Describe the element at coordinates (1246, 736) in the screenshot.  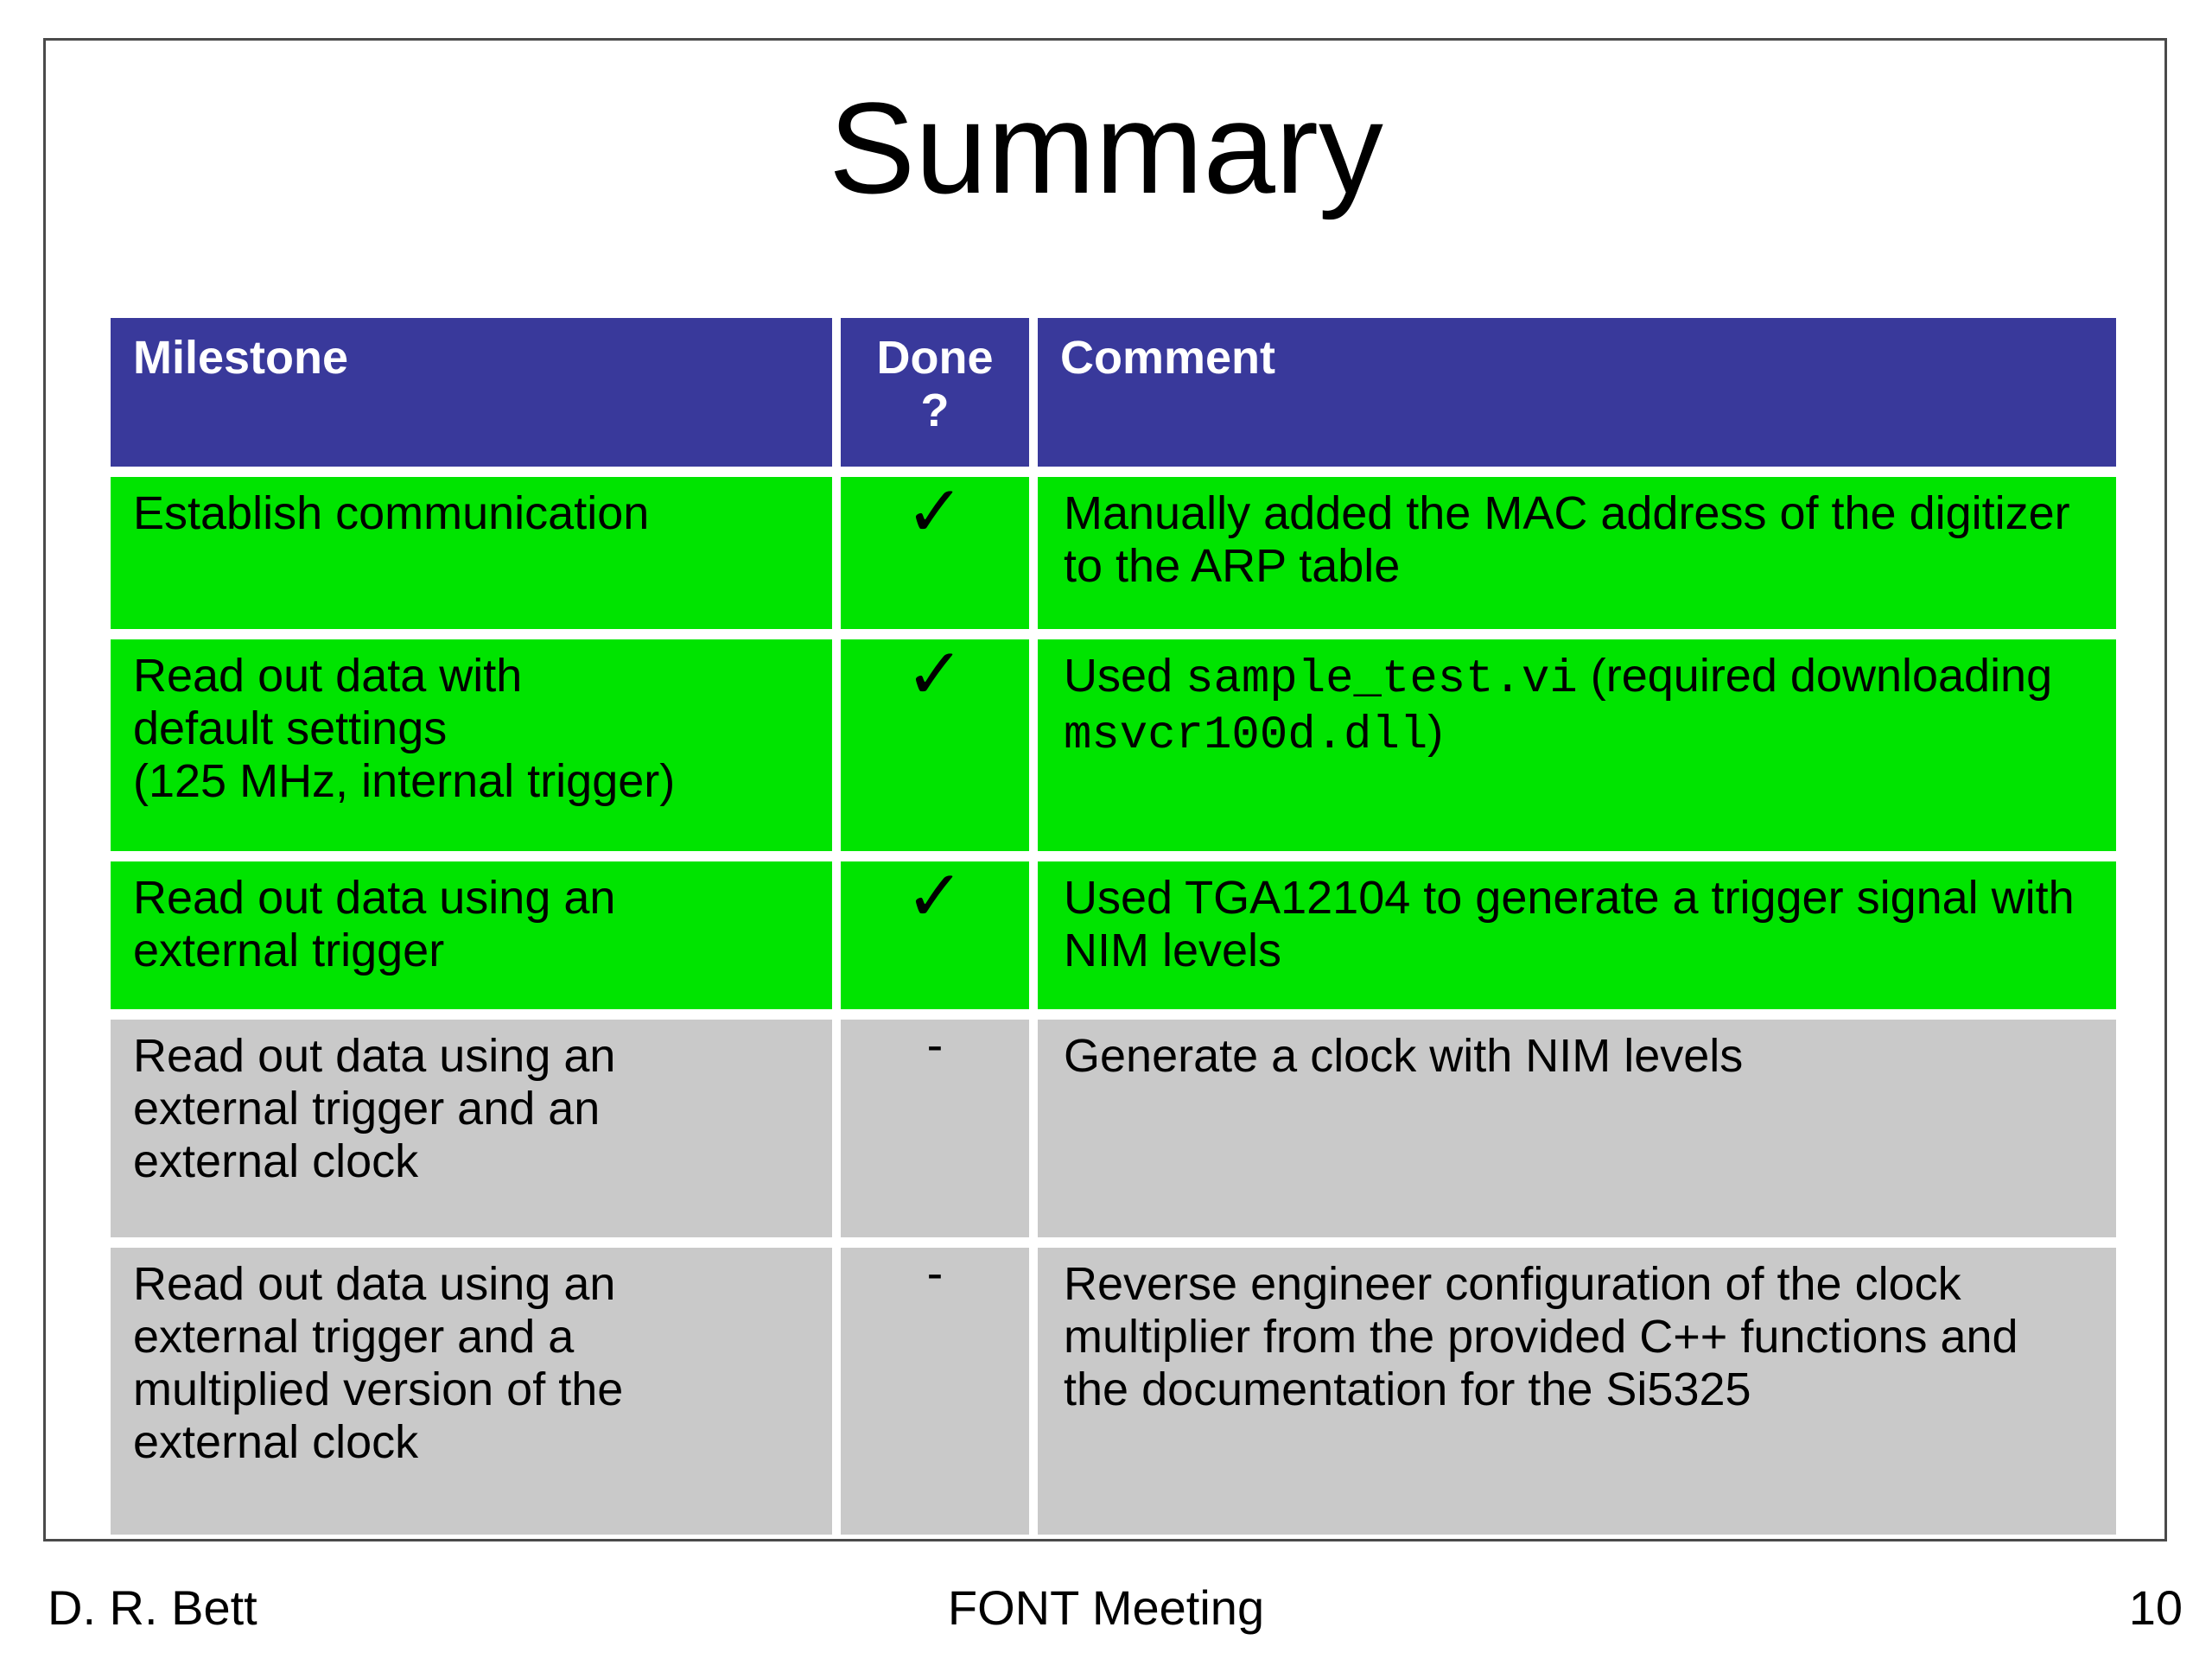
I see `code-text: msvcr100d.dll` at that location.